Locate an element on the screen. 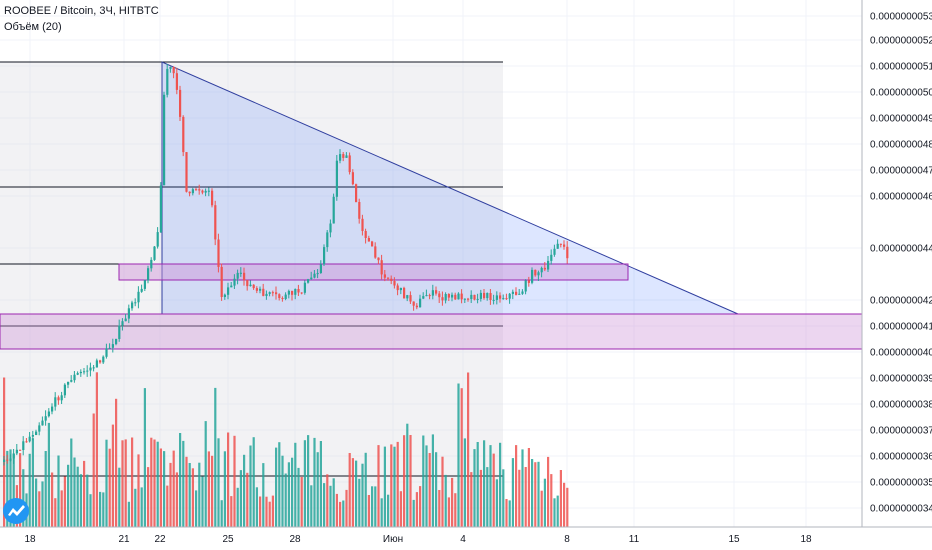  x-tick-label: 25 is located at coordinates (228, 539).